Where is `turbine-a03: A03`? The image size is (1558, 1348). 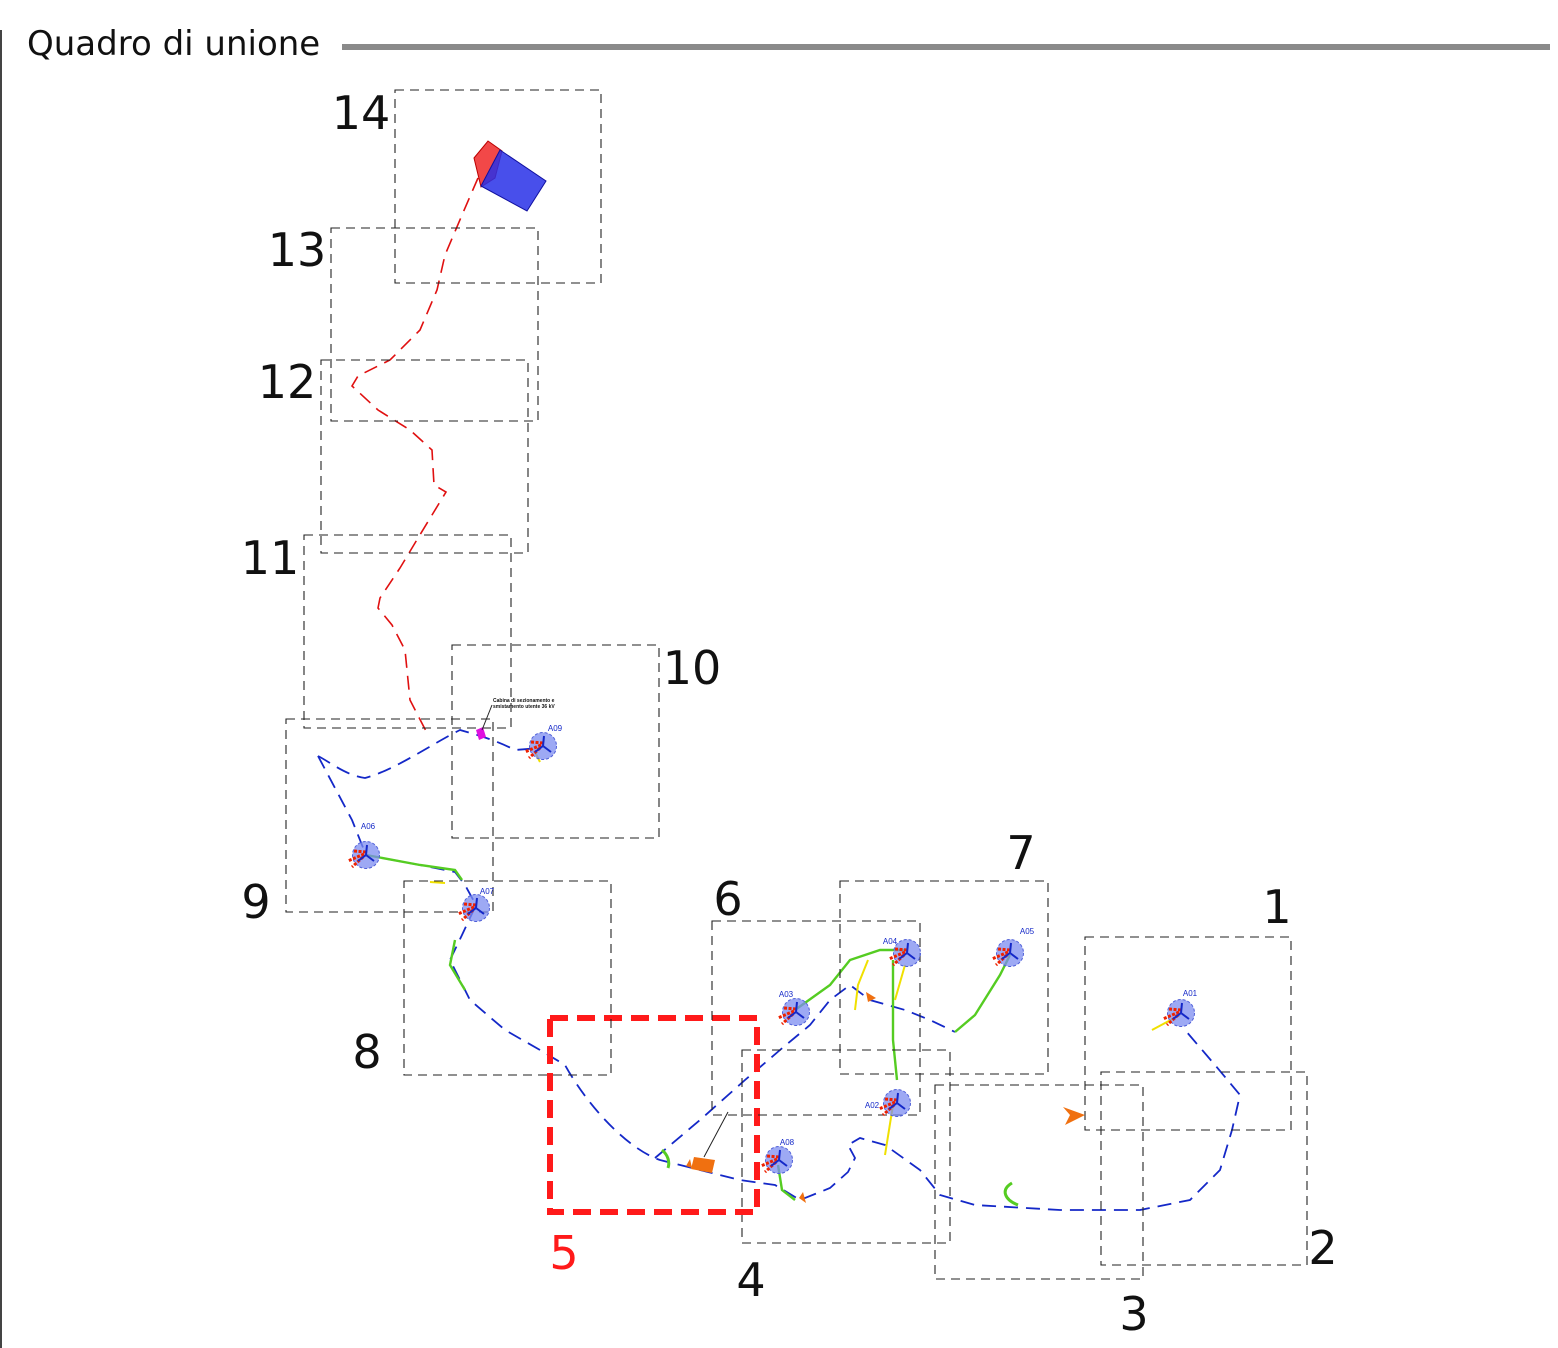 turbine-a03: A03 is located at coordinates (793, 1008).